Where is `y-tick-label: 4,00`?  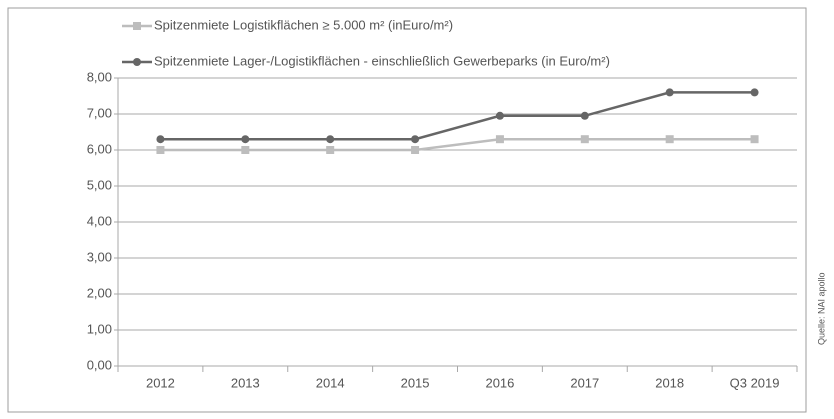 y-tick-label: 4,00 is located at coordinates (99, 220).